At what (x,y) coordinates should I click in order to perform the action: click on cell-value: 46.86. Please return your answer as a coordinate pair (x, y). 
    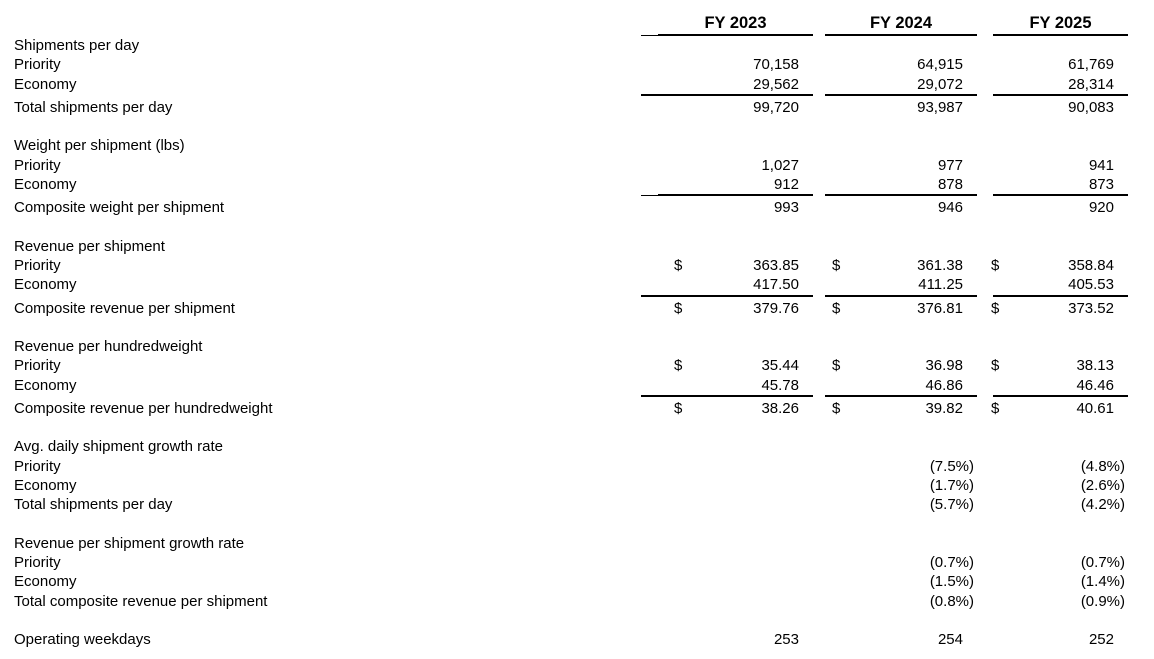
    Looking at the image, I should click on (944, 385).